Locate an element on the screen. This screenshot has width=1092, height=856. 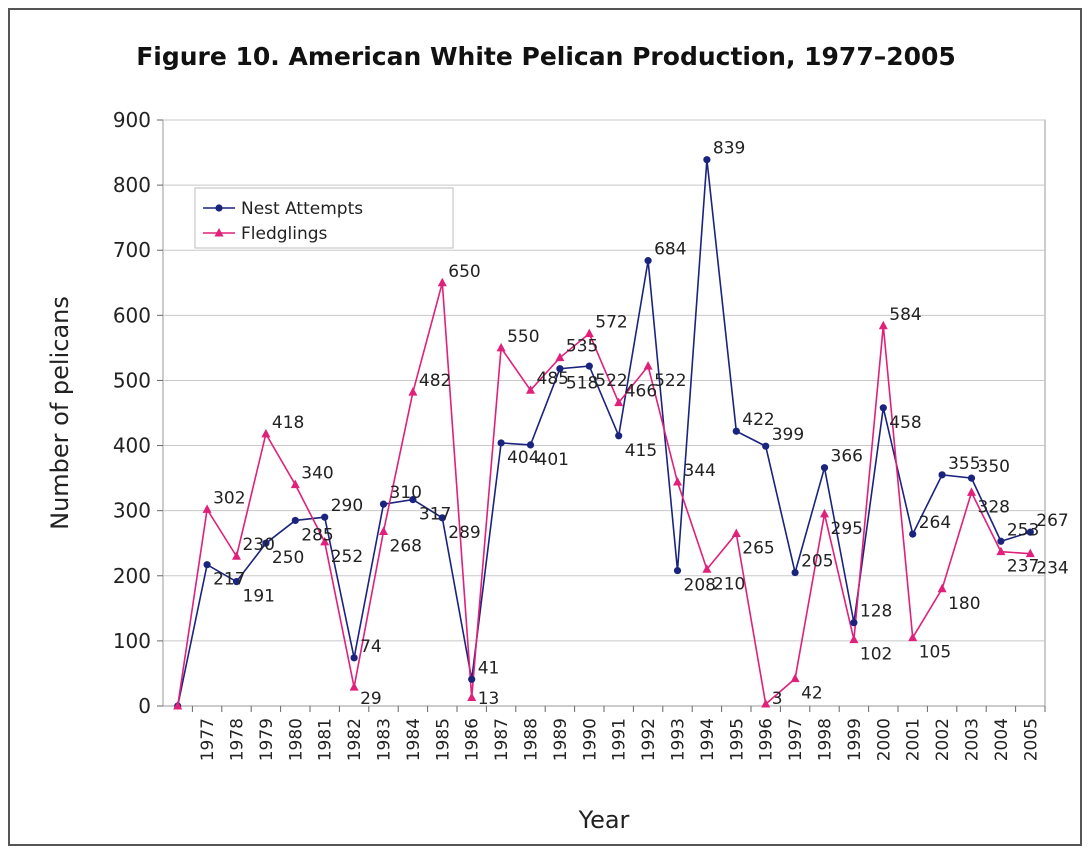
x-tick-label: 1979 is located at coordinates (267, 739).